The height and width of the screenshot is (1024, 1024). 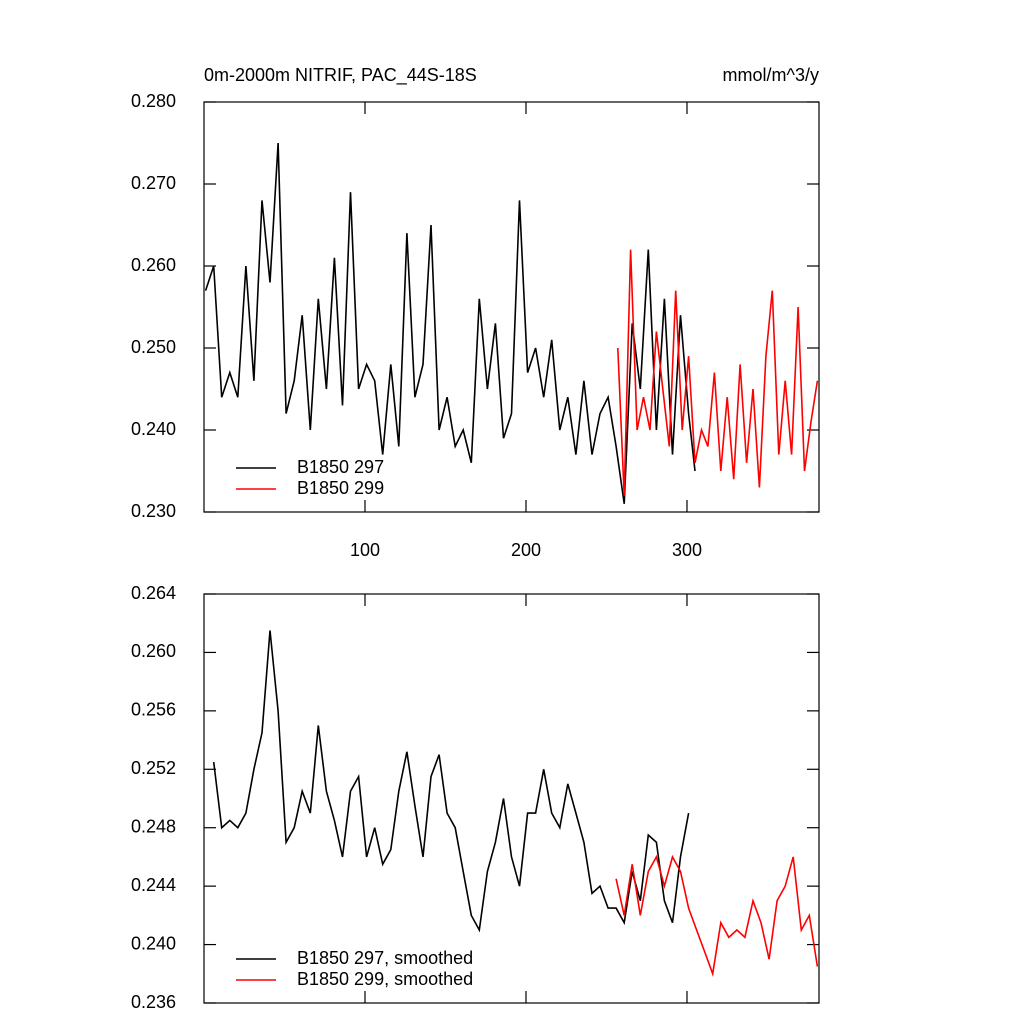 What do you see at coordinates (153, 101) in the screenshot?
I see `y-tick-label: 0.280` at bounding box center [153, 101].